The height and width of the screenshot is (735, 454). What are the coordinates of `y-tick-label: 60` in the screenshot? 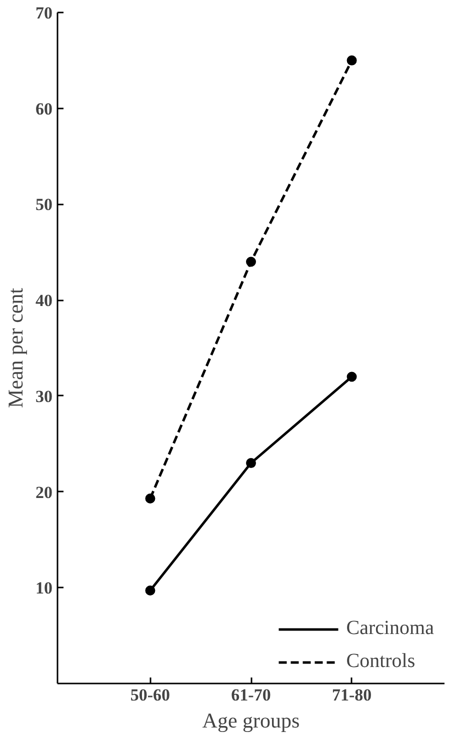 It's located at (44, 108).